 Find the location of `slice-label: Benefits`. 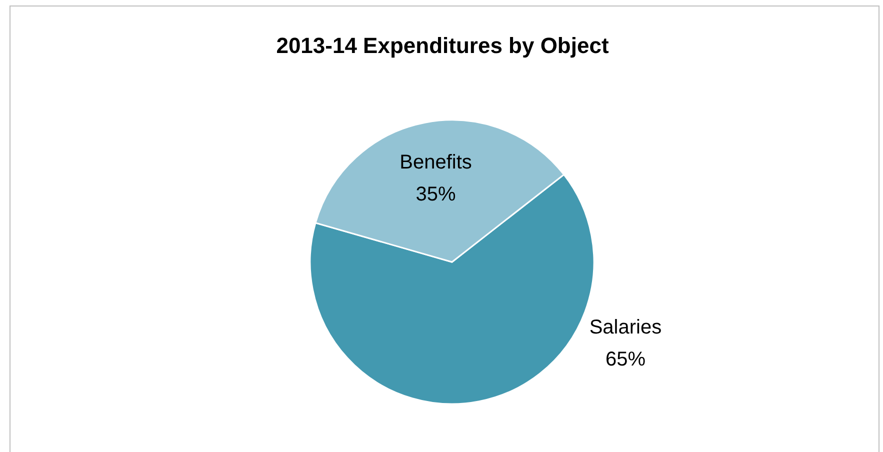

slice-label: Benefits is located at coordinates (436, 162).